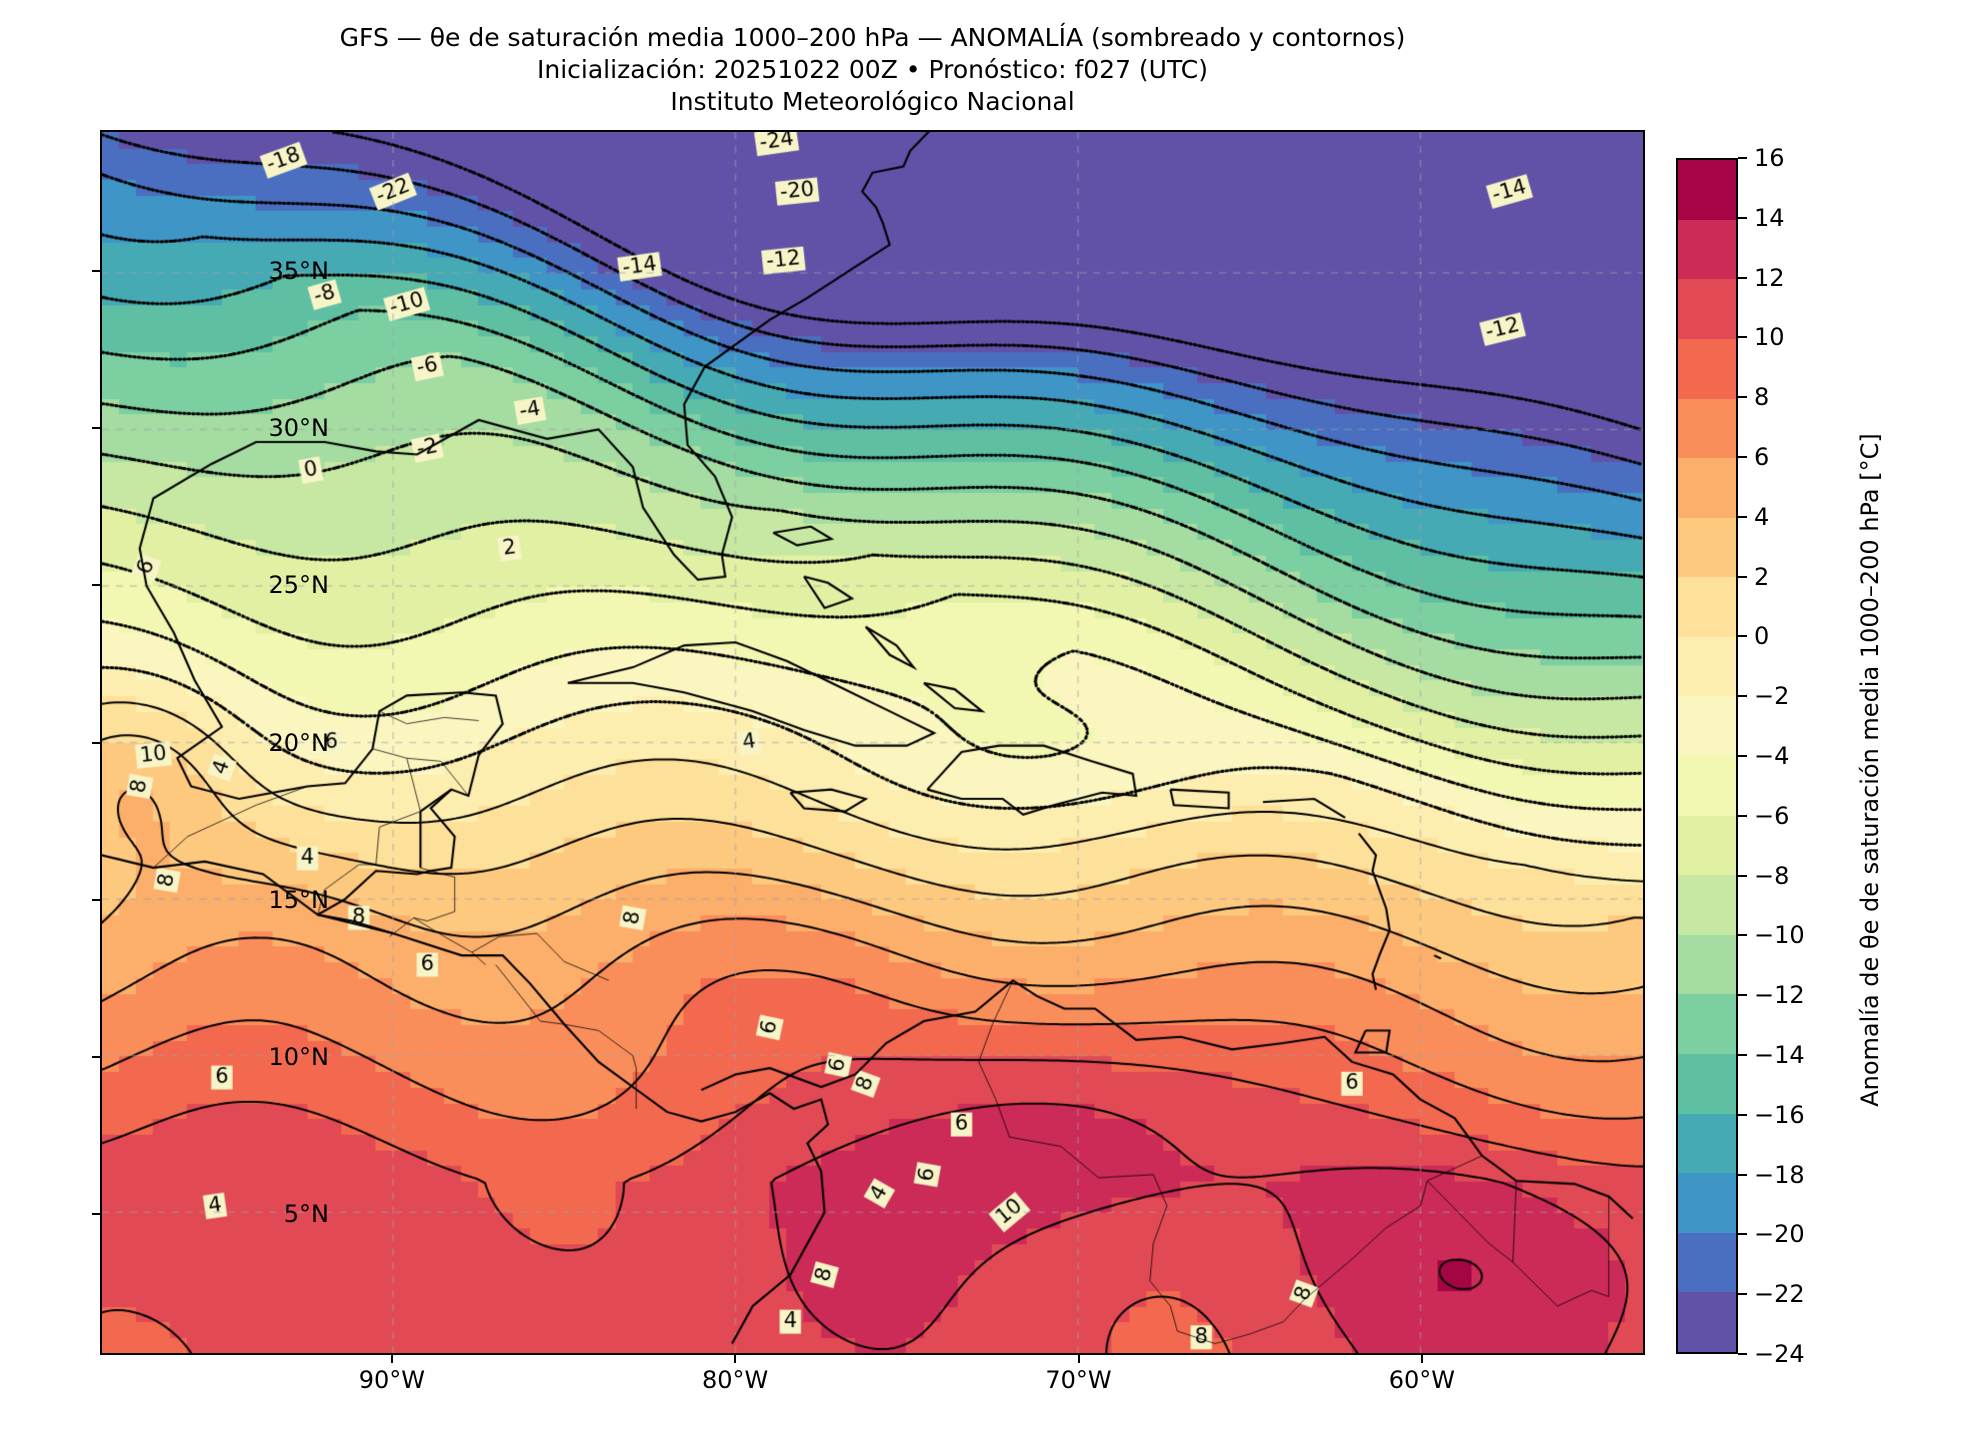  What do you see at coordinates (391, 1380) in the screenshot?
I see `longitude-tick-label: 90°W` at bounding box center [391, 1380].